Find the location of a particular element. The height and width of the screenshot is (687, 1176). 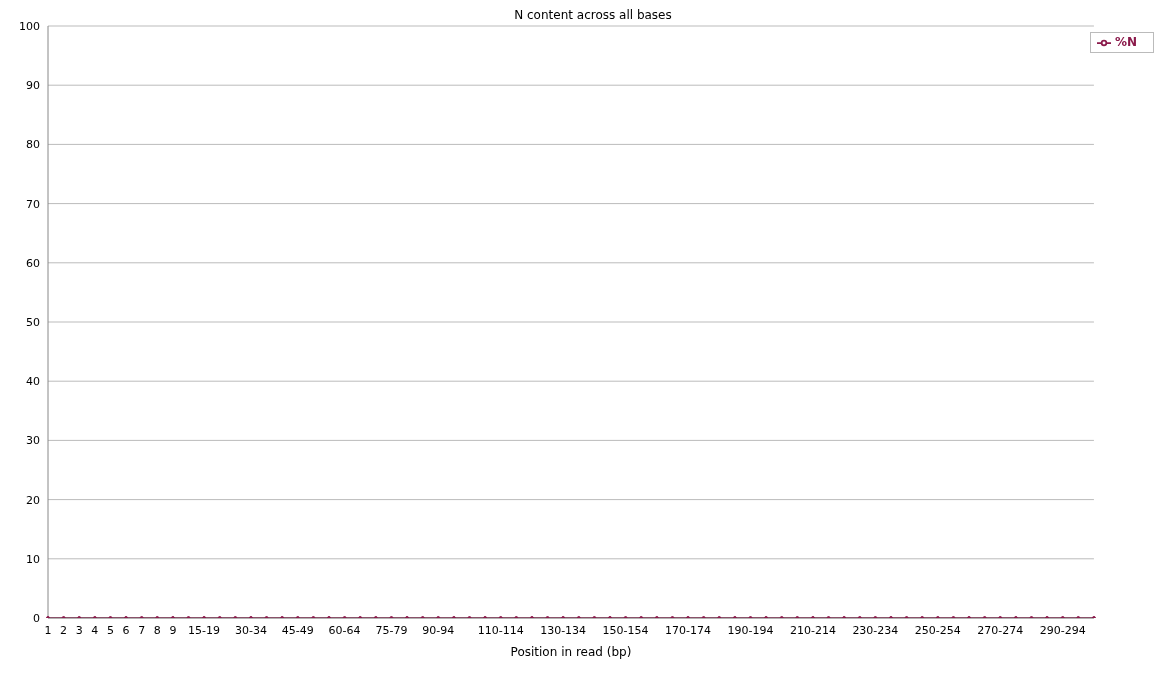

x-tick-label: 30-34 is located at coordinates (250, 630).